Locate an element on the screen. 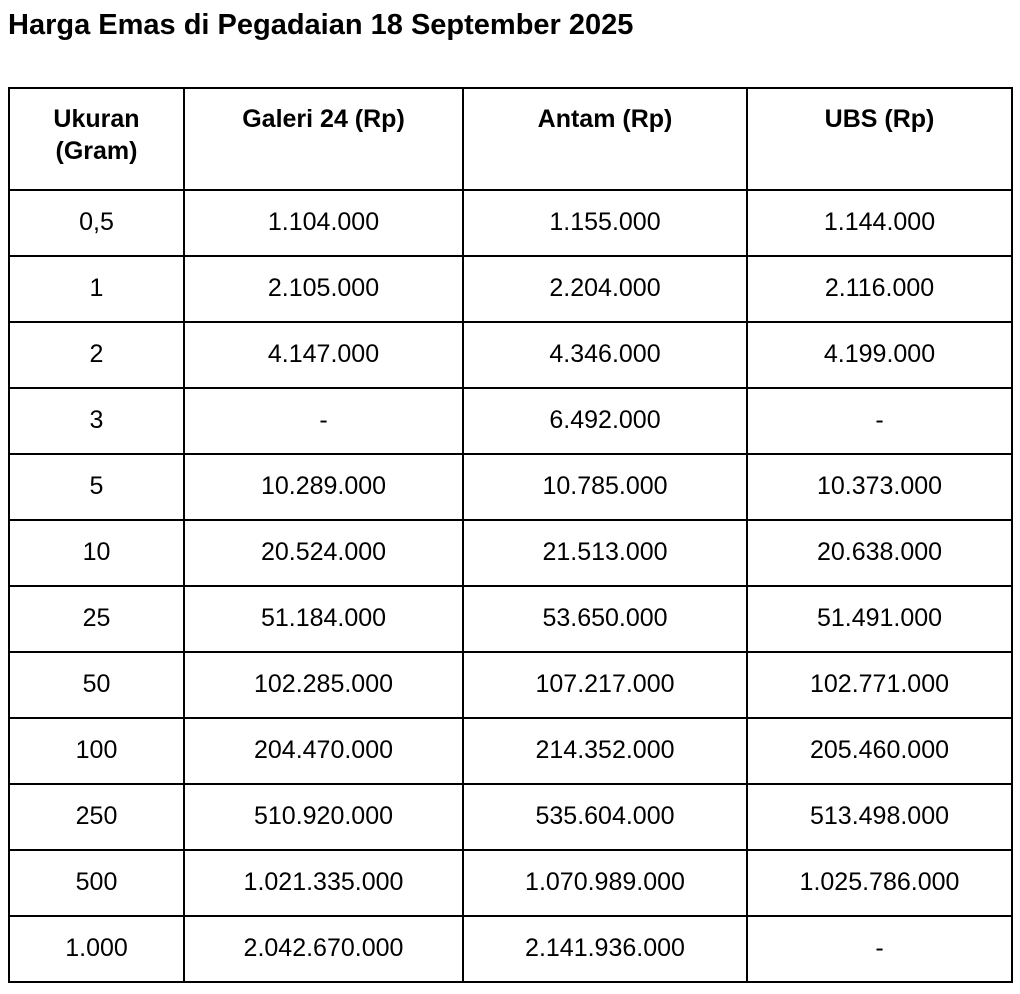 This screenshot has height=994, width=1020. cell-g24: - is located at coordinates (323, 420).